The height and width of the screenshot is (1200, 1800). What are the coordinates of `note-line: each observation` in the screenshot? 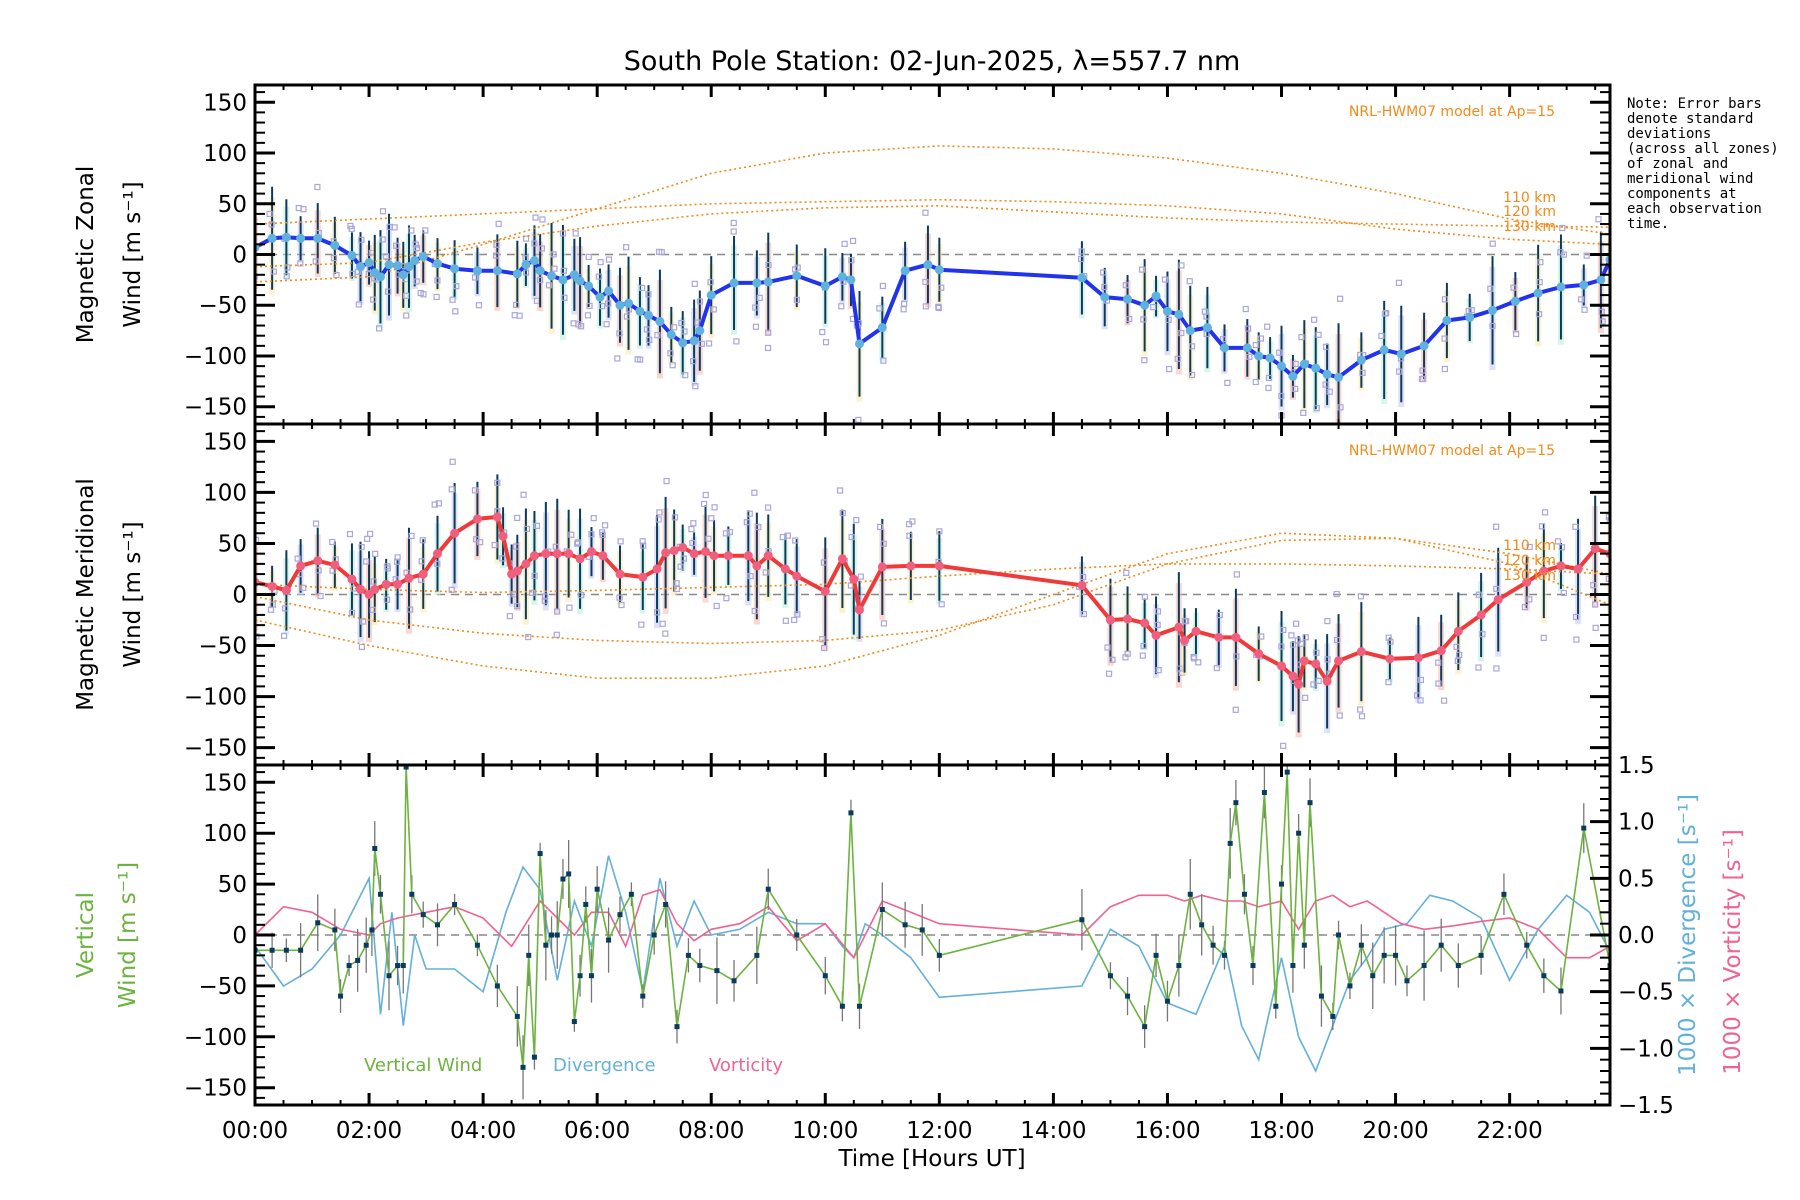 It's located at (1694, 209).